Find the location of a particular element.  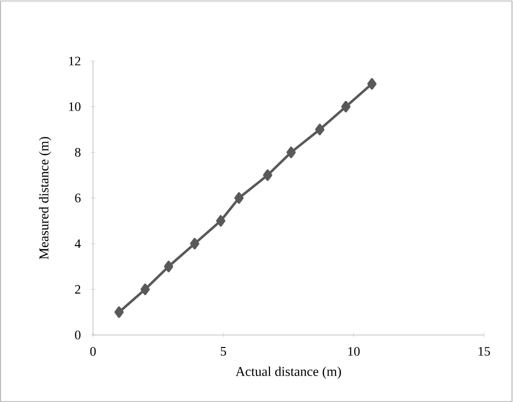

y-tick-label: 12 is located at coordinates (74, 61).